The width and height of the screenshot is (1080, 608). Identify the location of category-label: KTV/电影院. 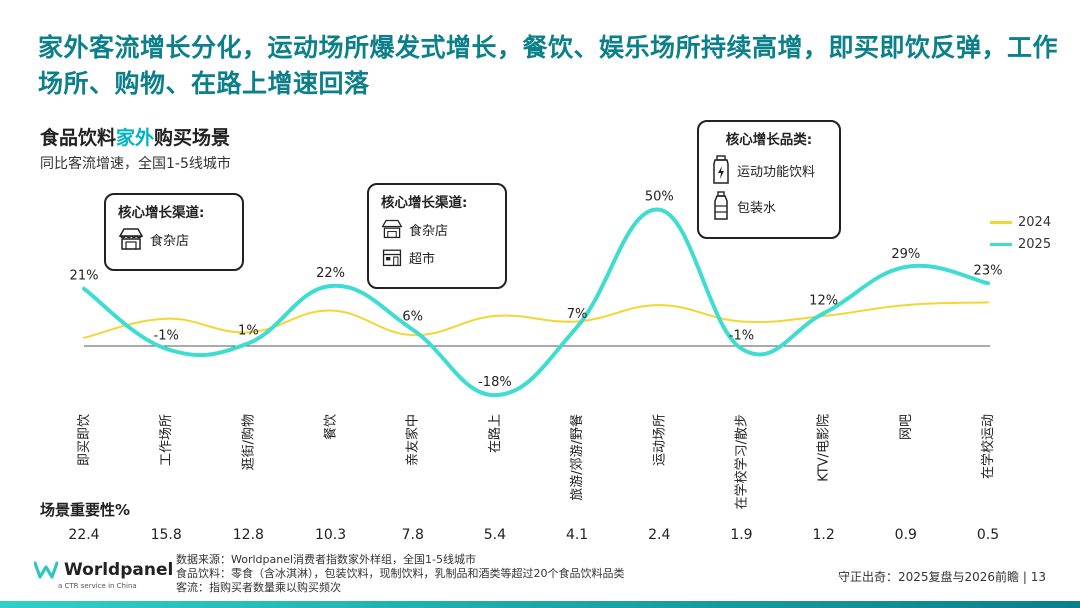
(824, 448).